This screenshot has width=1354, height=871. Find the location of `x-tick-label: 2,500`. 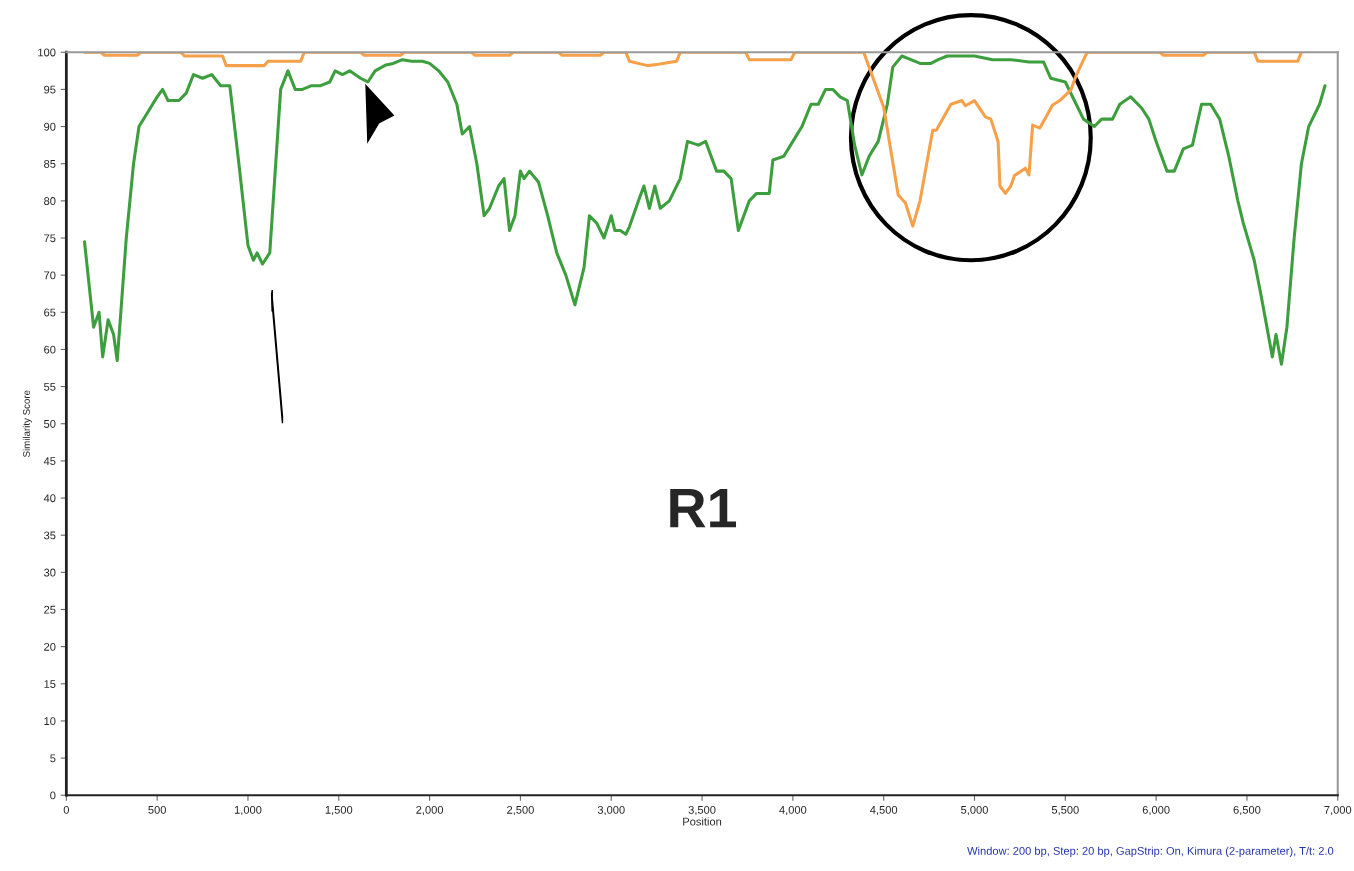

x-tick-label: 2,500 is located at coordinates (520, 810).